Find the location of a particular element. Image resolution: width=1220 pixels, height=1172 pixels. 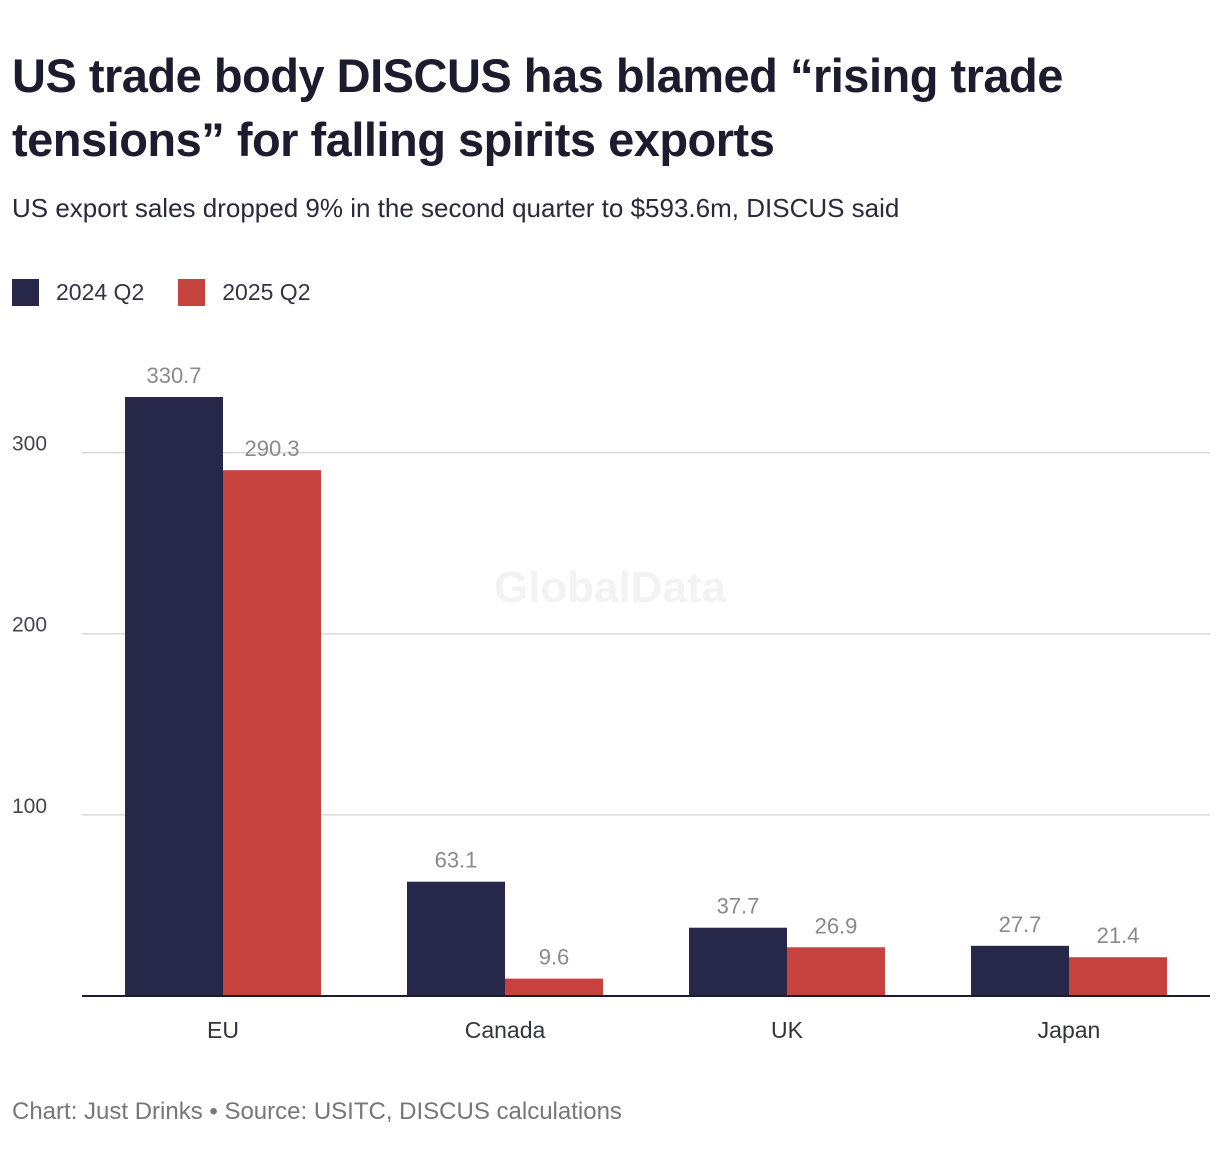

legend-item-2024: 2024 Q2 is located at coordinates (78, 292).